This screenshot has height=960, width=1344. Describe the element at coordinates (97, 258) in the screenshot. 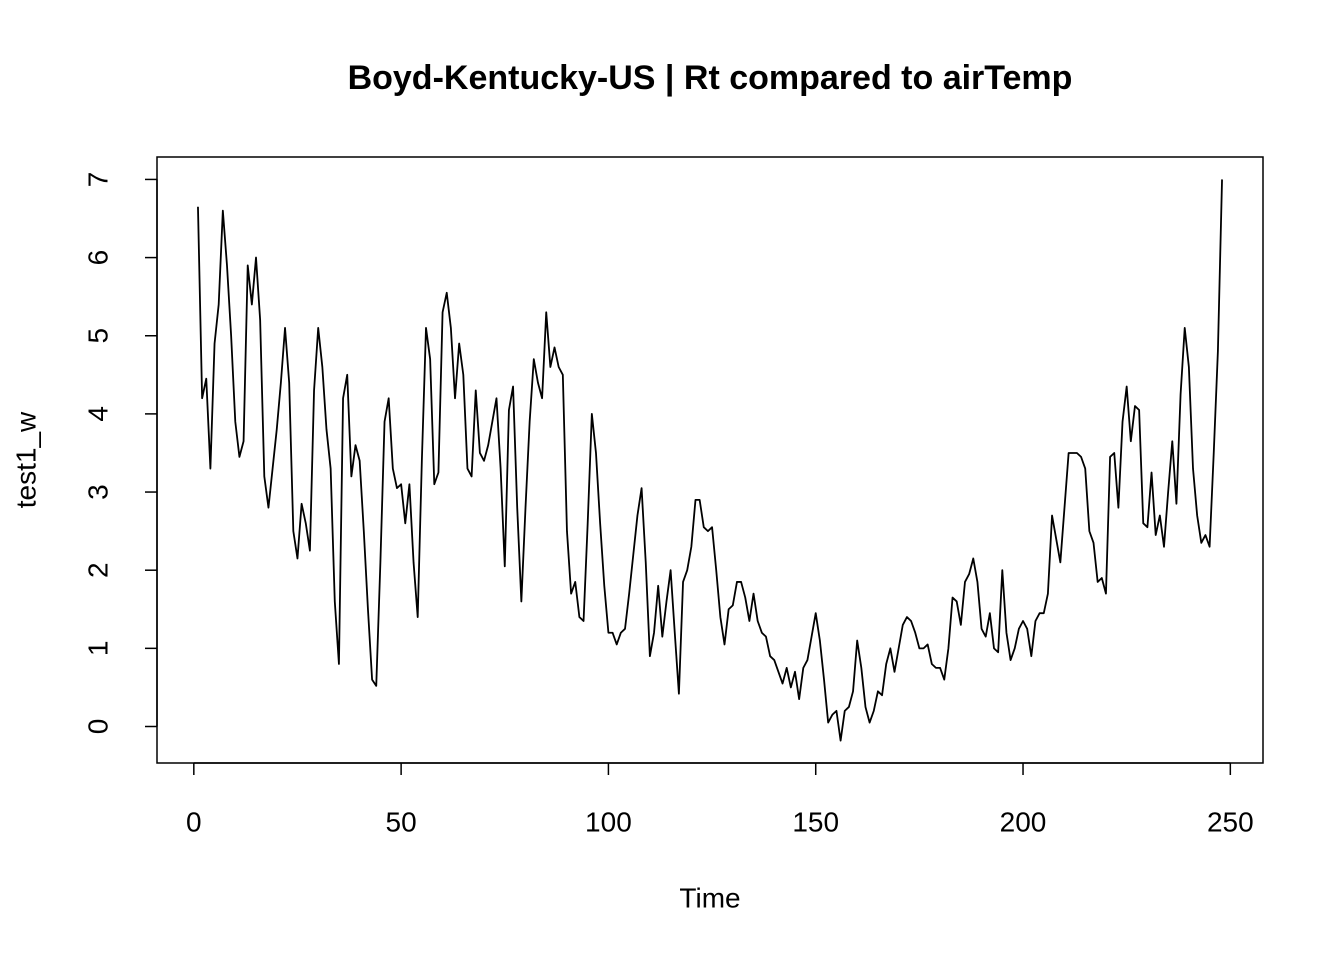

I see `y-tick-label: 6` at that location.